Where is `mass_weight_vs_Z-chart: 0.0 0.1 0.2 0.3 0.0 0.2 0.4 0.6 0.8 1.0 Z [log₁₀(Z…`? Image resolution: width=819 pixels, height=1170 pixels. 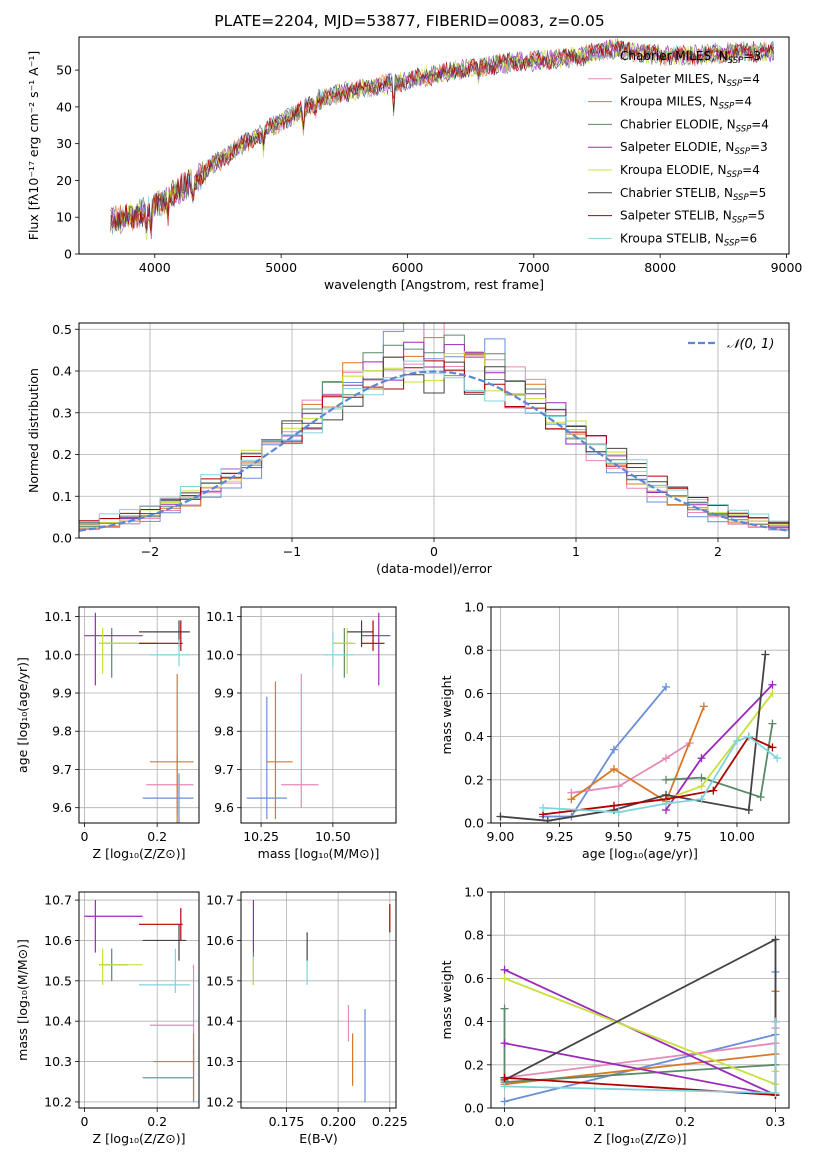
mass_weight_vs_Z-chart: 0.0 0.1 0.2 0.3 0.0 0.2 0.4 0.6 0.8 1.0 Z [log₁₀(Z… is located at coordinates (614, 1015).